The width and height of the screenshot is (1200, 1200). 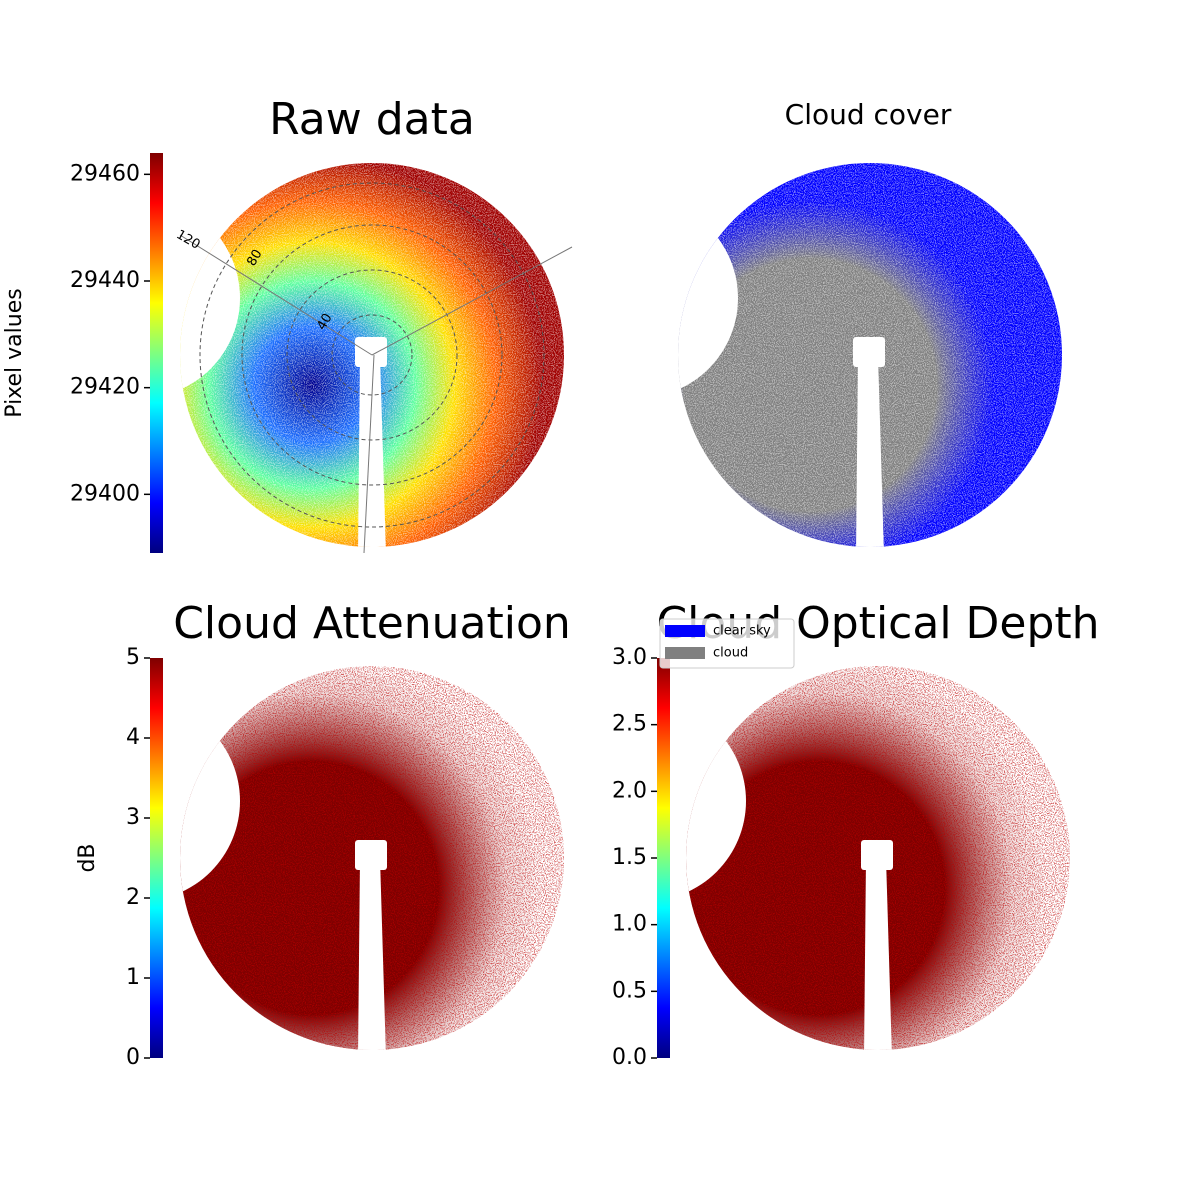 I want to click on colorbar-tick-label: 0.0, so click(x=629, y=1057).